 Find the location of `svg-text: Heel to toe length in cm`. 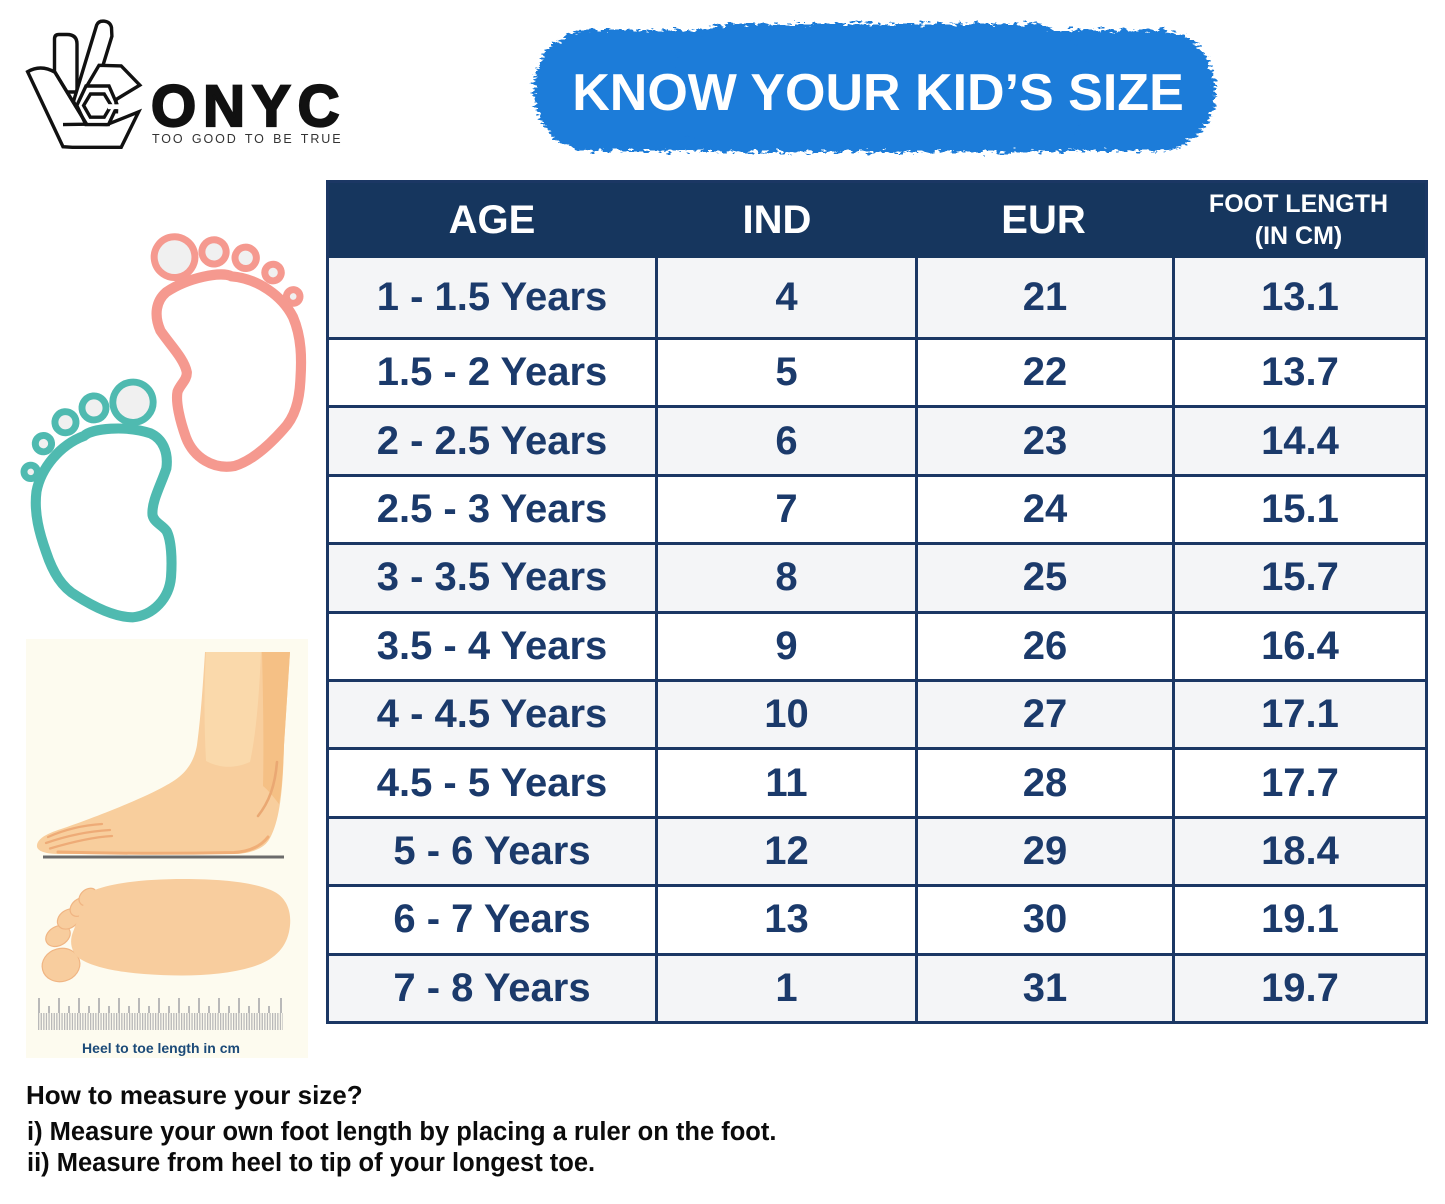

svg-text: Heel to toe length in cm is located at coordinates (161, 1048).